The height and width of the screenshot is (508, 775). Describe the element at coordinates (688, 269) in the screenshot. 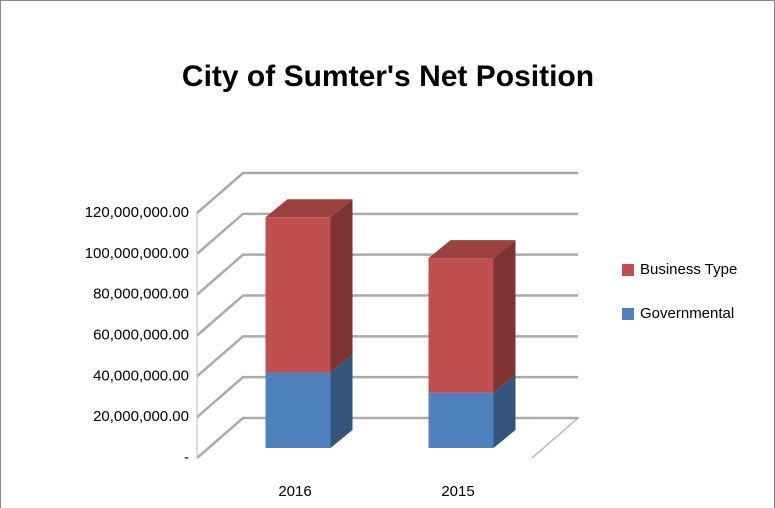

I see `legend-label: Business Type` at that location.